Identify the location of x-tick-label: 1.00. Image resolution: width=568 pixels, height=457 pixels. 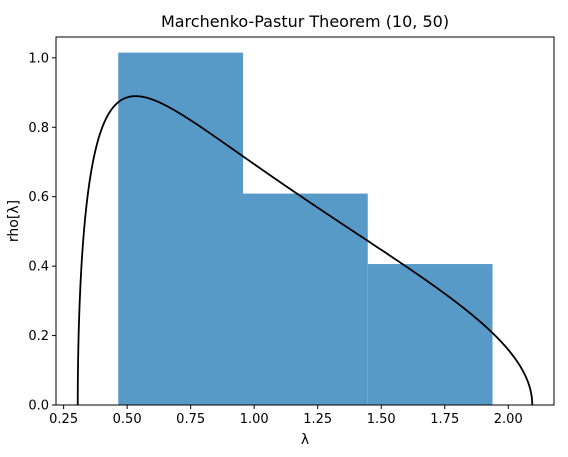
(254, 419).